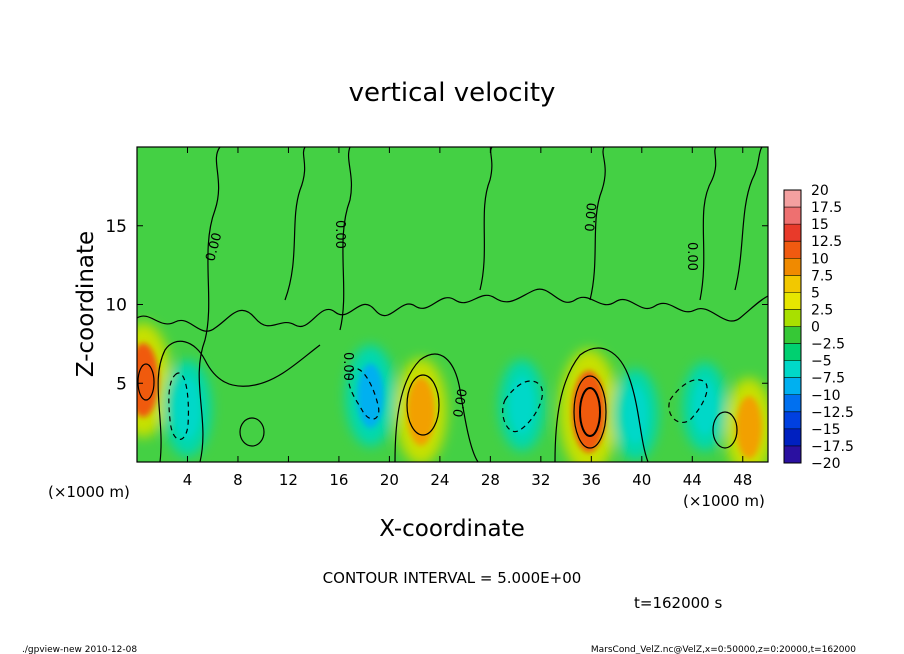  I want to click on colorbar-label: −17.5, so click(832, 447).